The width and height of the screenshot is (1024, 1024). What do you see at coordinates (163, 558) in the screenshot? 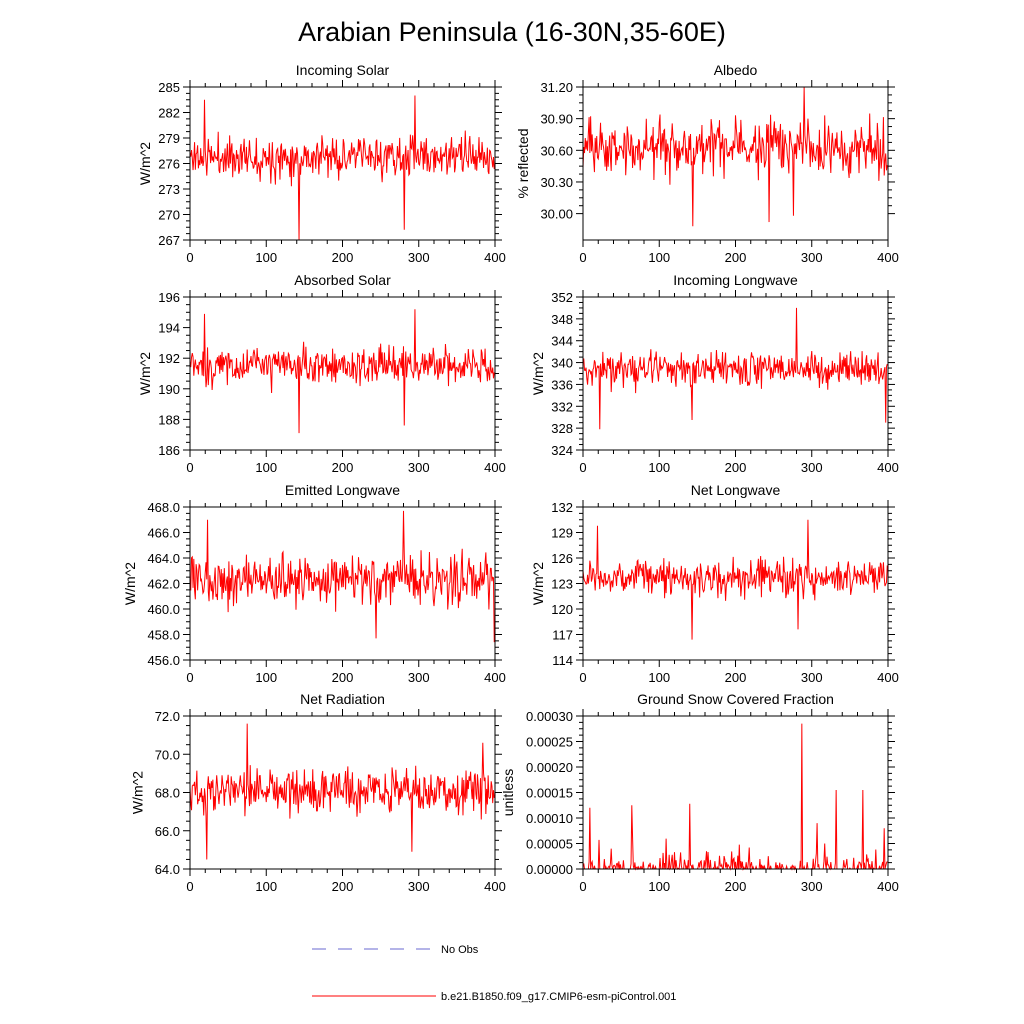
I see `y-tick-label: 464.0` at bounding box center [163, 558].